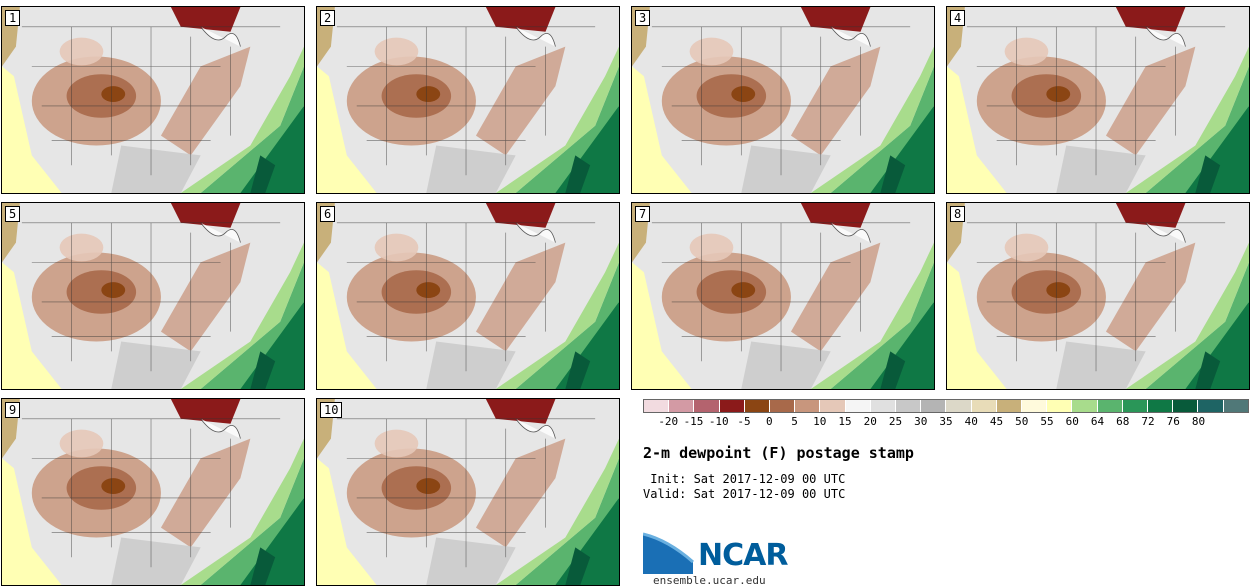  I want to click on member-number: 7, so click(643, 214).